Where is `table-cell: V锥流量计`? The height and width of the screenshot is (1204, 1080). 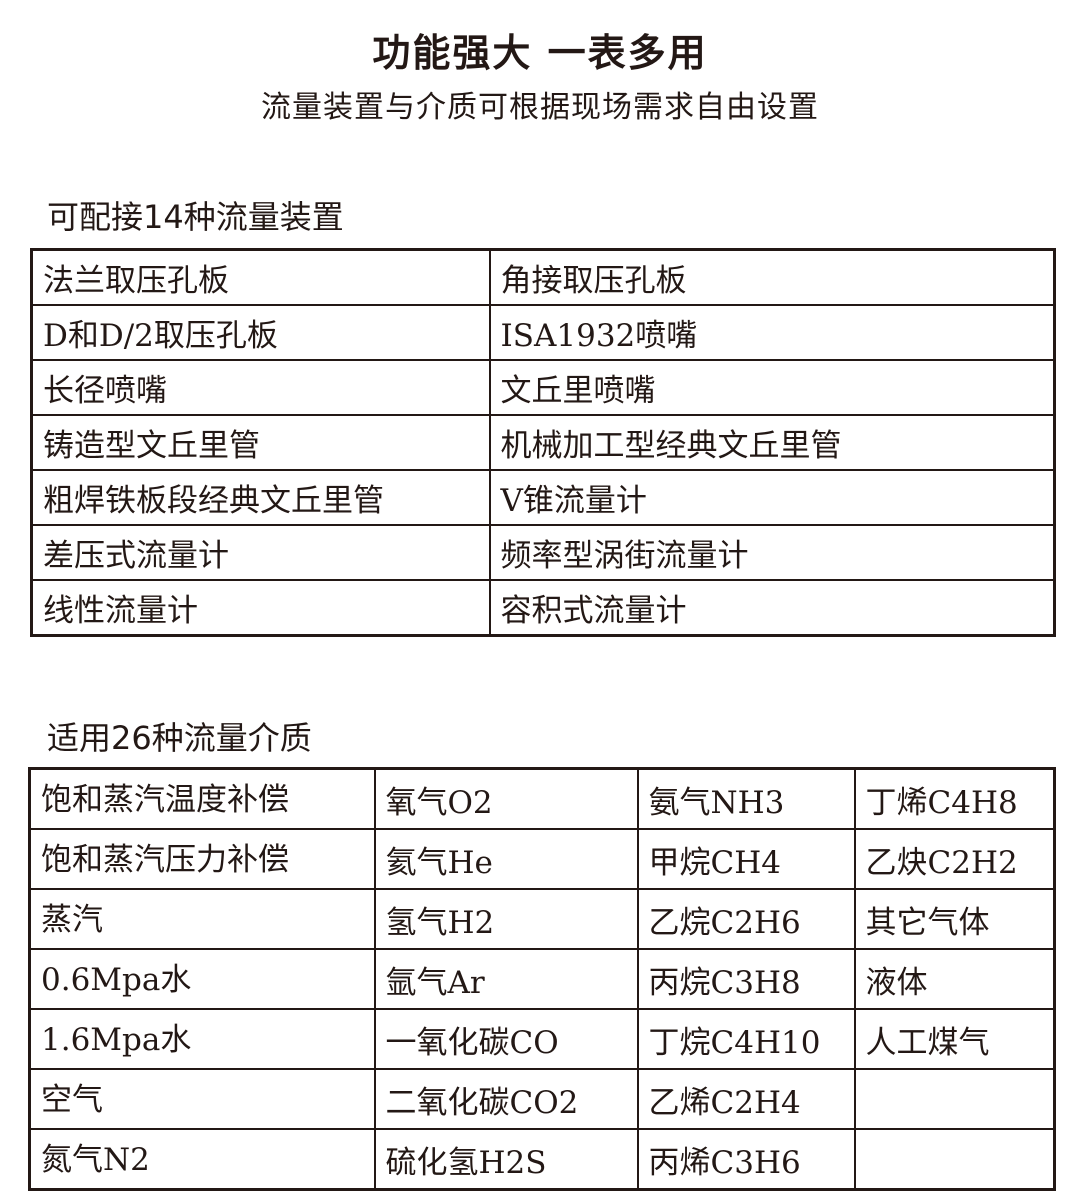
table-cell: V锥流量计 is located at coordinates (772, 497).